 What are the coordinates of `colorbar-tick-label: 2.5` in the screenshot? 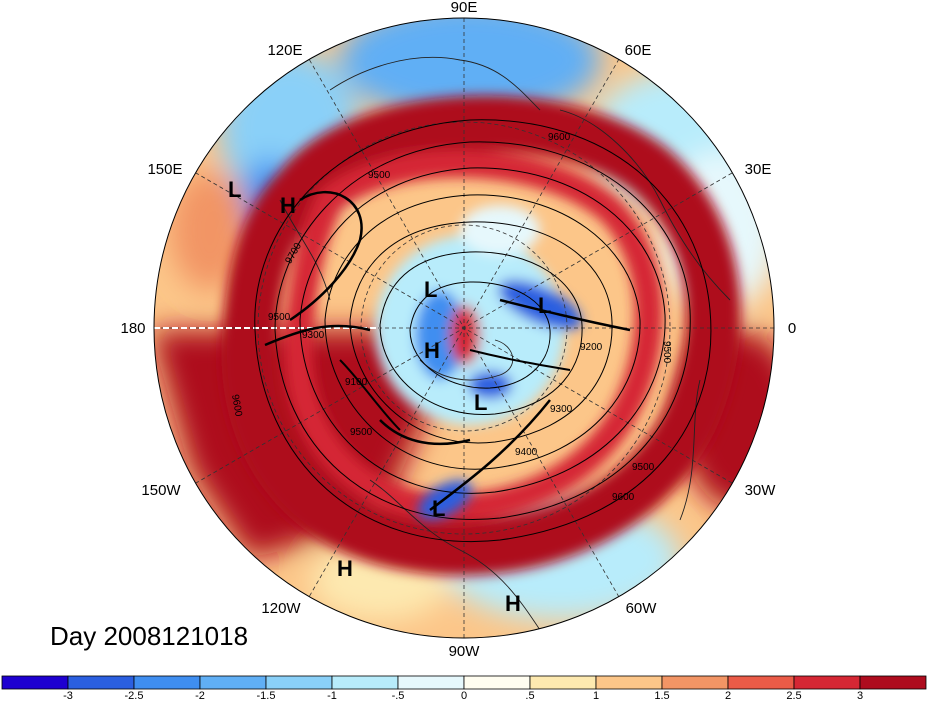 It's located at (793, 696).